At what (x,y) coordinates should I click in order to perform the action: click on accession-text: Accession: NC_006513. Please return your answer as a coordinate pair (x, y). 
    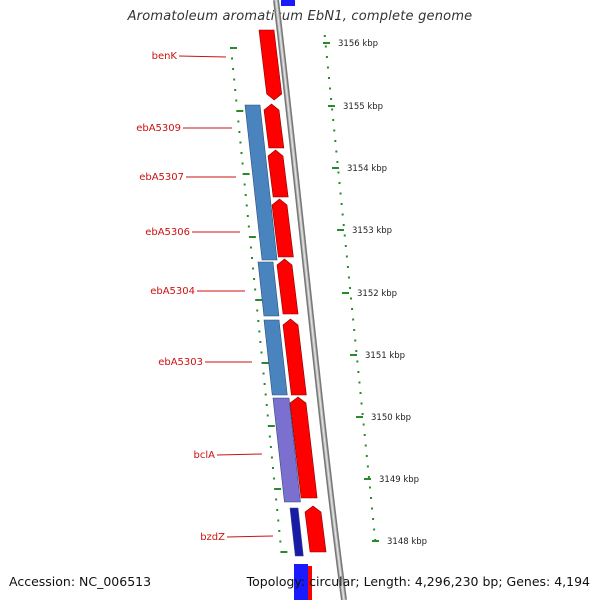
    Looking at the image, I should click on (80, 581).